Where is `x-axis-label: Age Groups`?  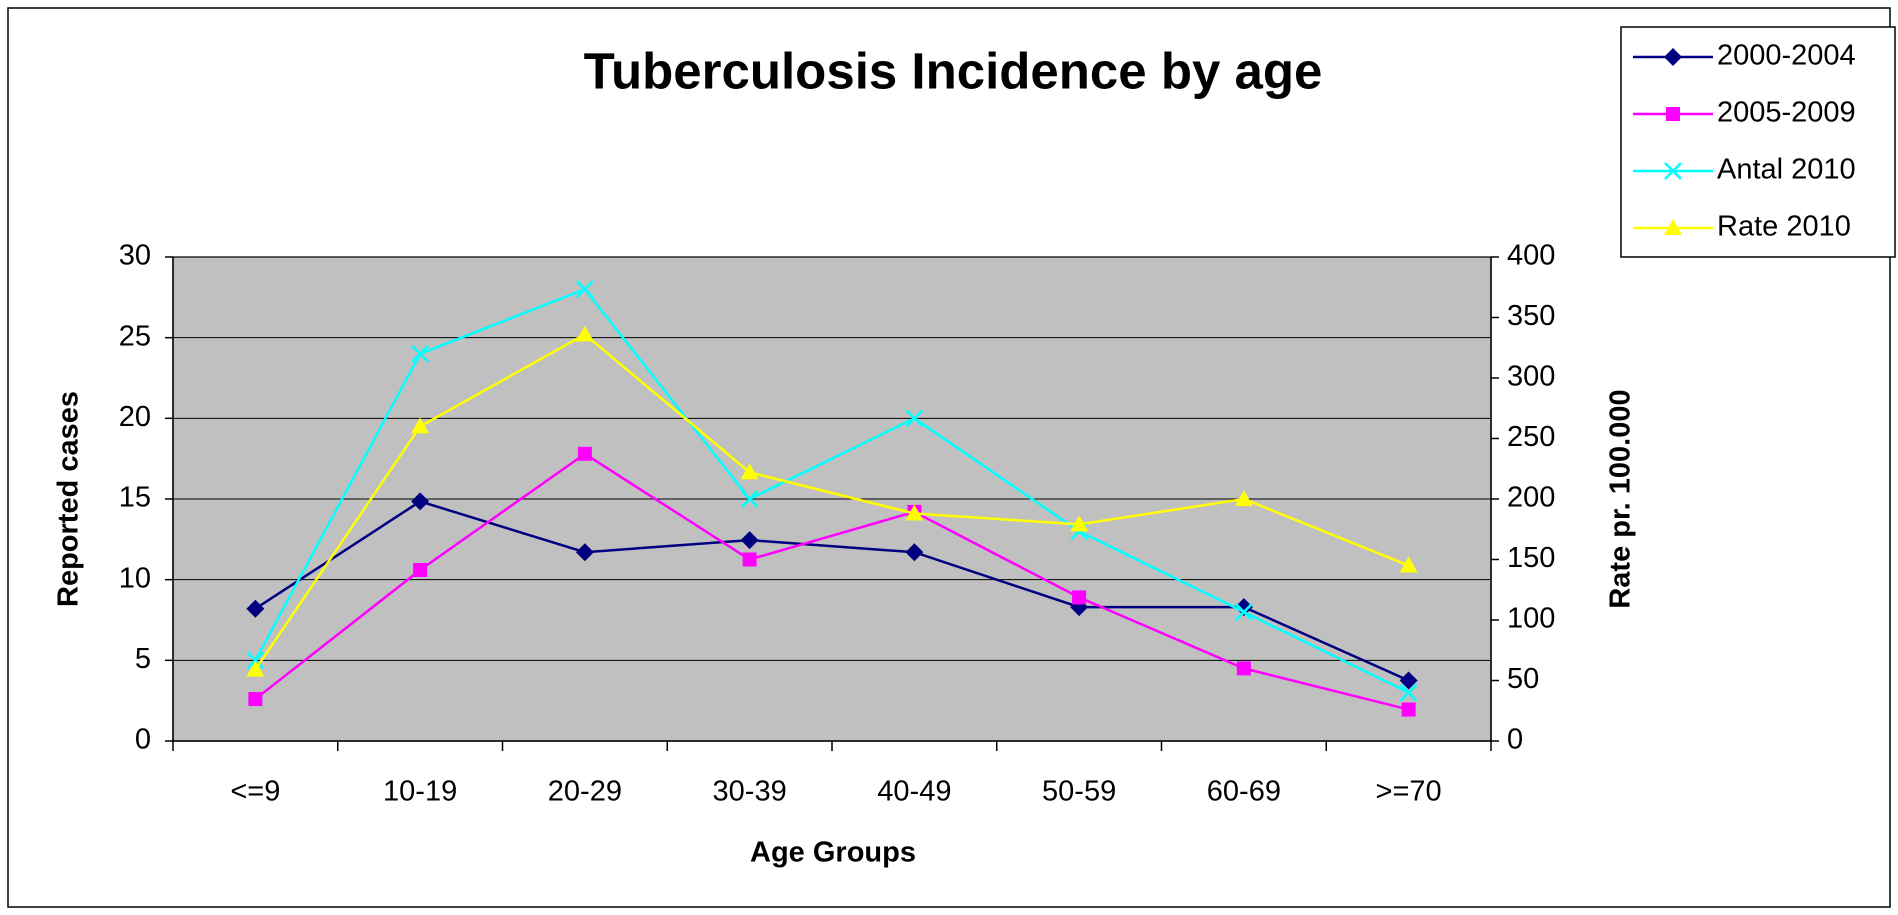 x-axis-label: Age Groups is located at coordinates (833, 853).